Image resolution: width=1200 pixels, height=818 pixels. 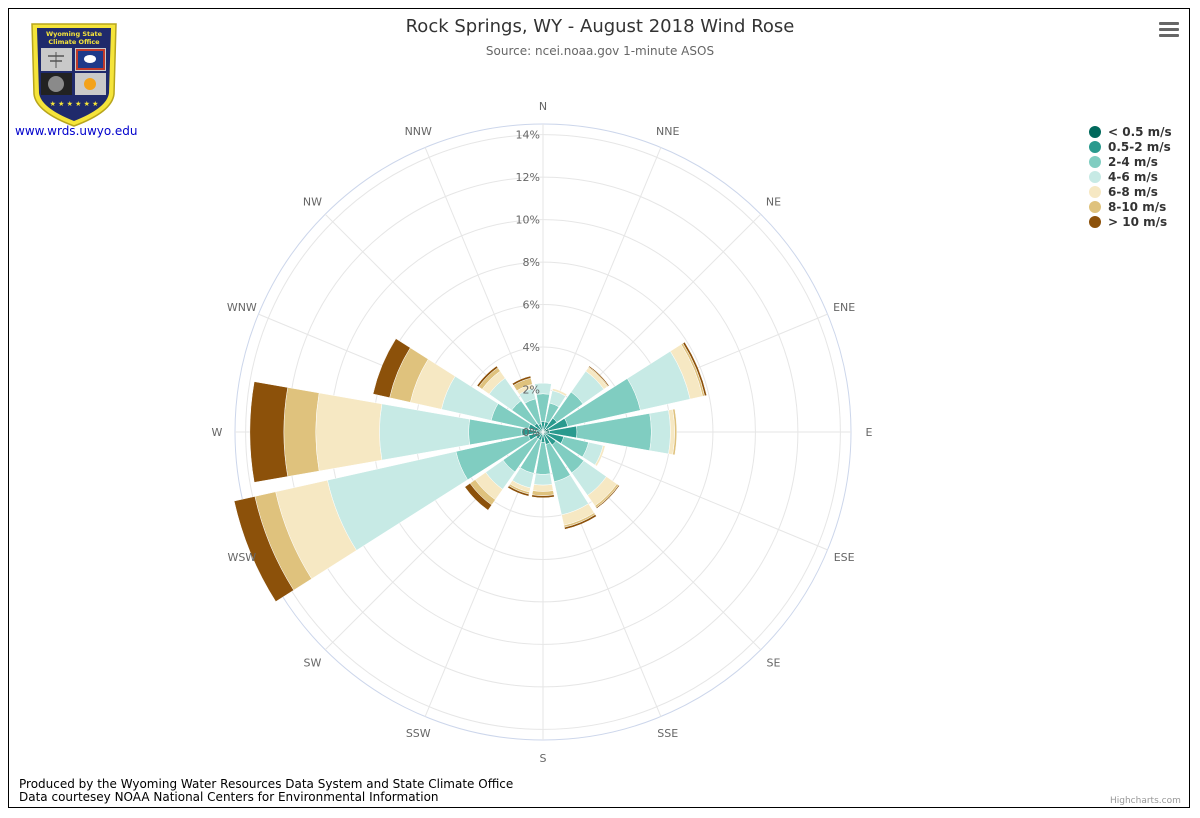 I want to click on direction-label: NW, so click(x=312, y=201).